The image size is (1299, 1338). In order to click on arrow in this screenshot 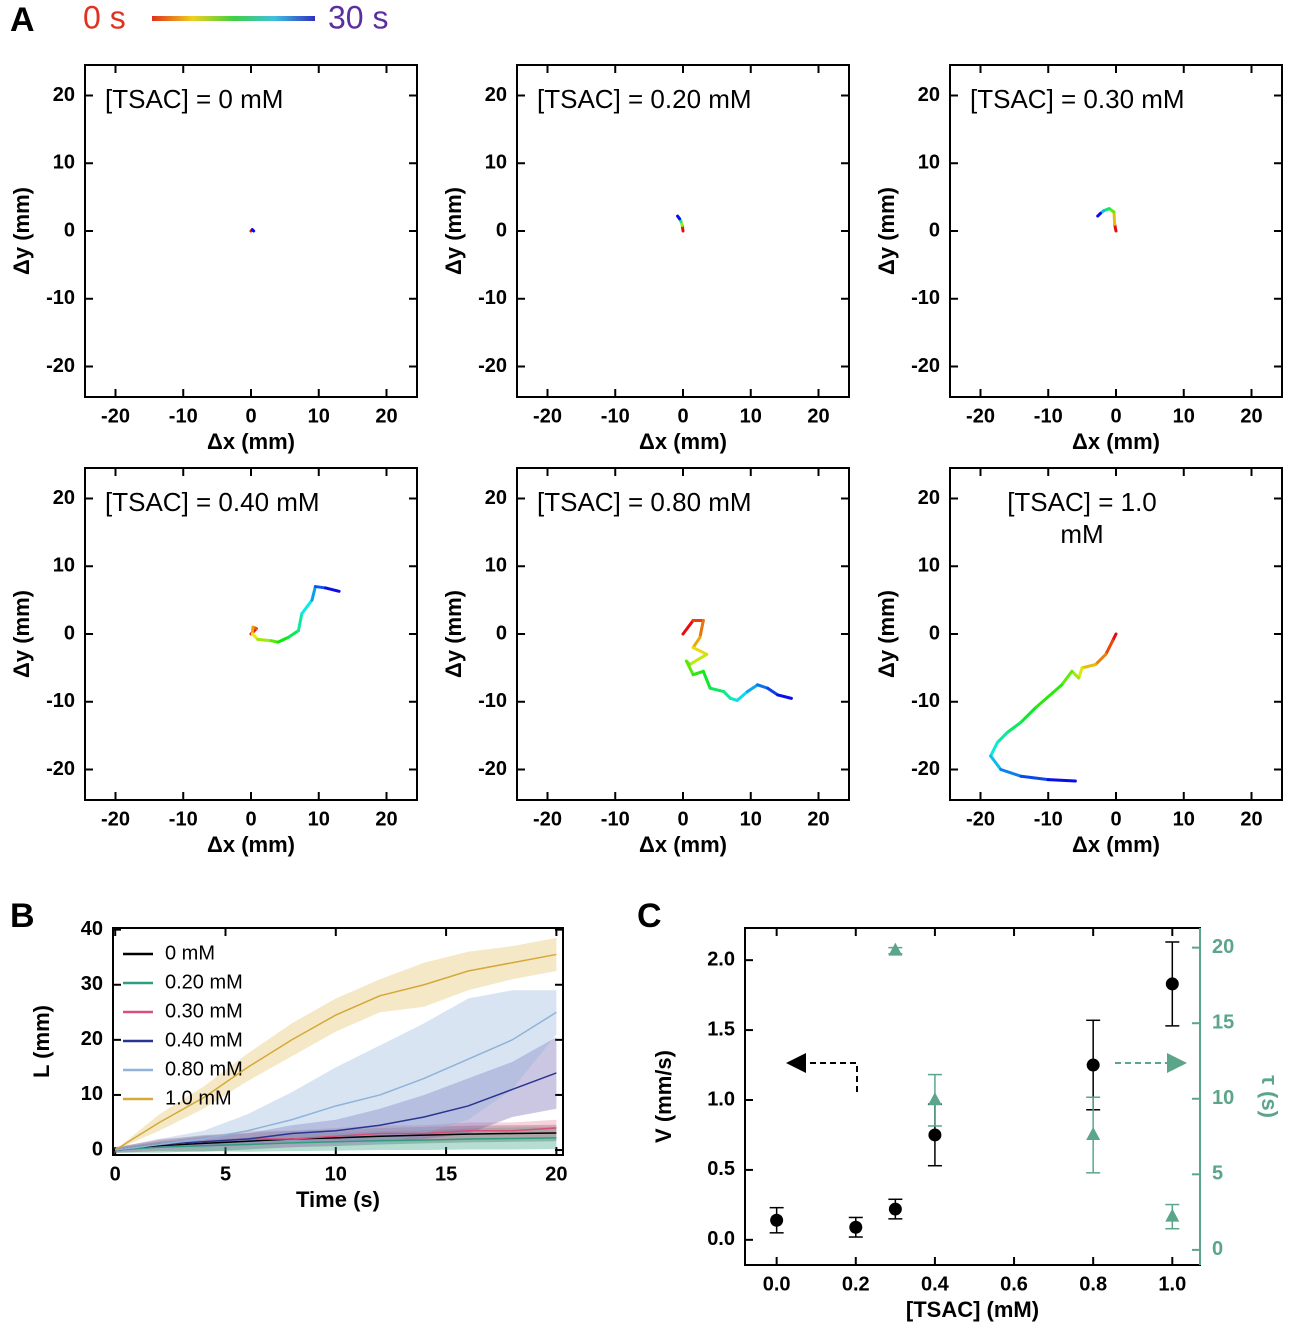, I will do `click(822, 1072)`.